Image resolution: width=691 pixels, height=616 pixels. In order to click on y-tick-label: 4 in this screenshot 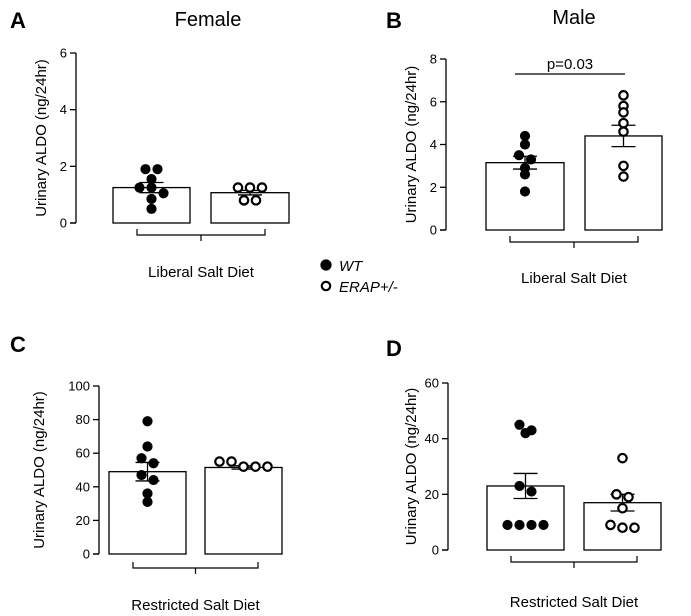, I will do `click(63, 109)`.